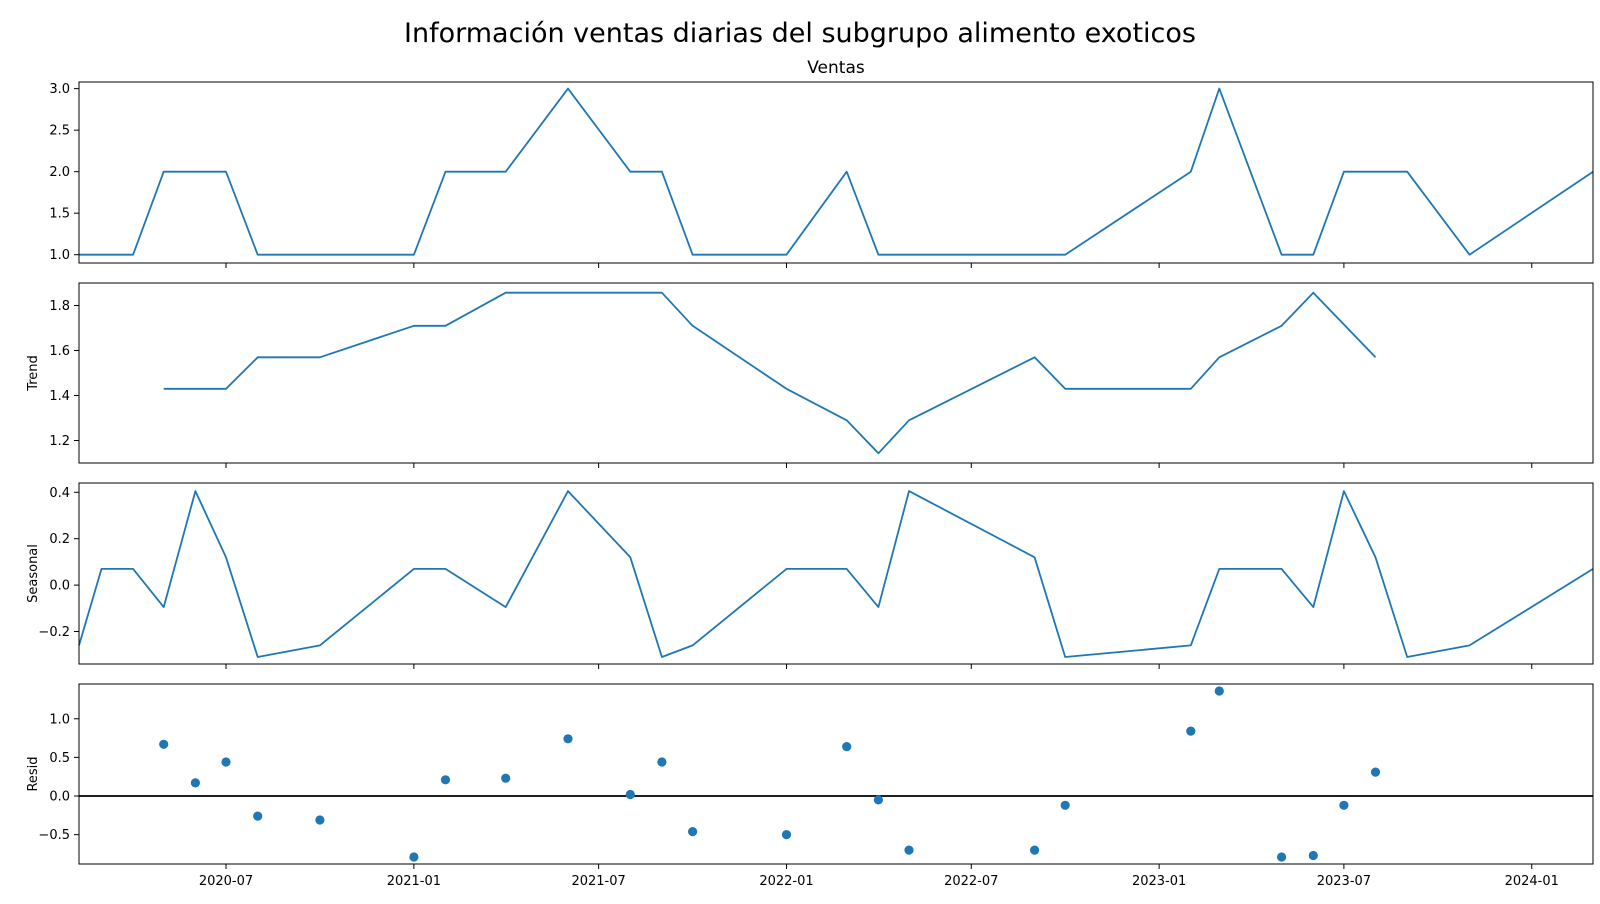  I want to click on seasonal-ytick-label: 0.0, so click(59, 586).